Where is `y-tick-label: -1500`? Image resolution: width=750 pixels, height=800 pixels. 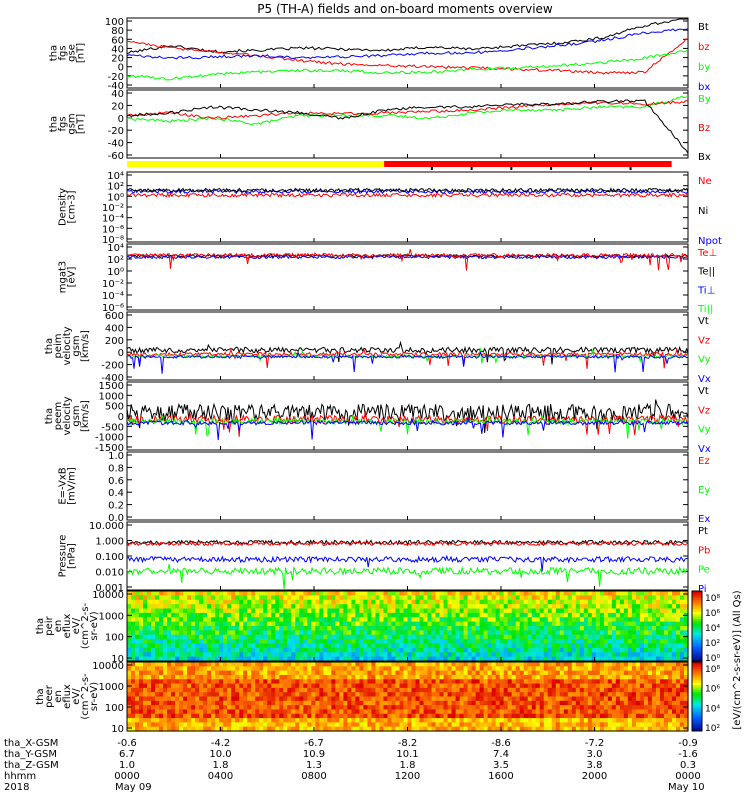 y-tick-label: -1500 is located at coordinates (109, 448).